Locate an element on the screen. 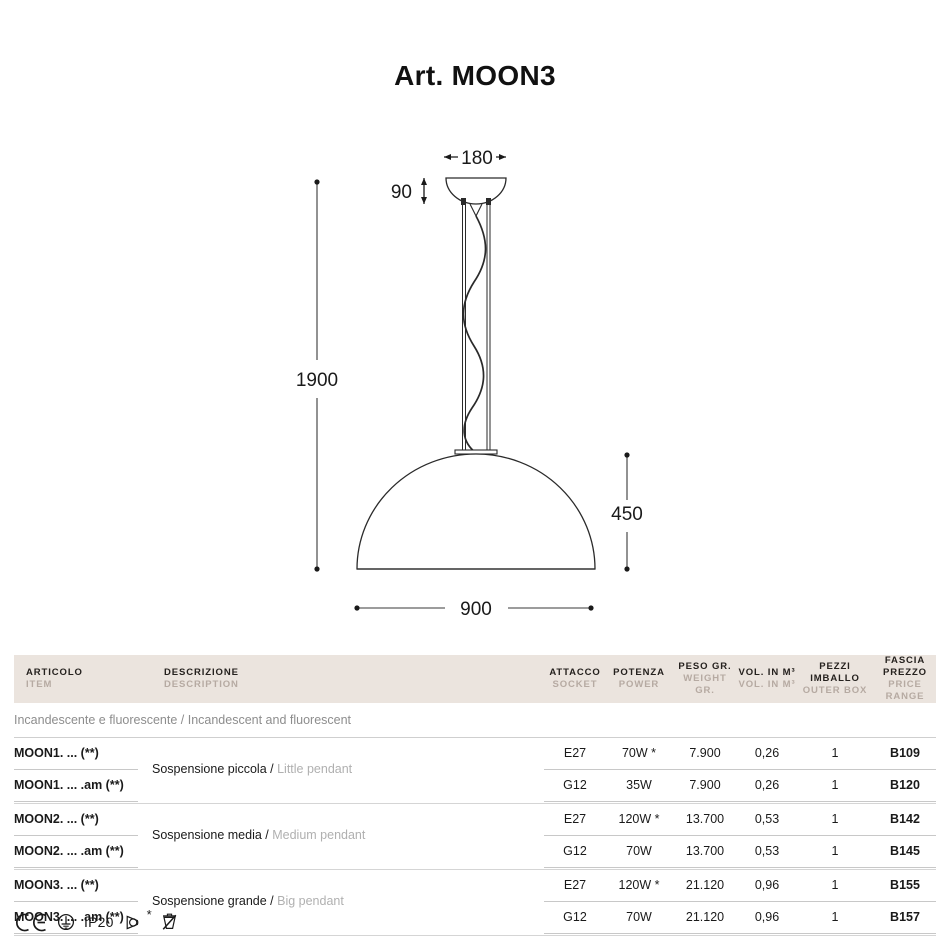 The width and height of the screenshot is (950, 950). header-volume-it: VOL. IN M³ is located at coordinates (767, 672).